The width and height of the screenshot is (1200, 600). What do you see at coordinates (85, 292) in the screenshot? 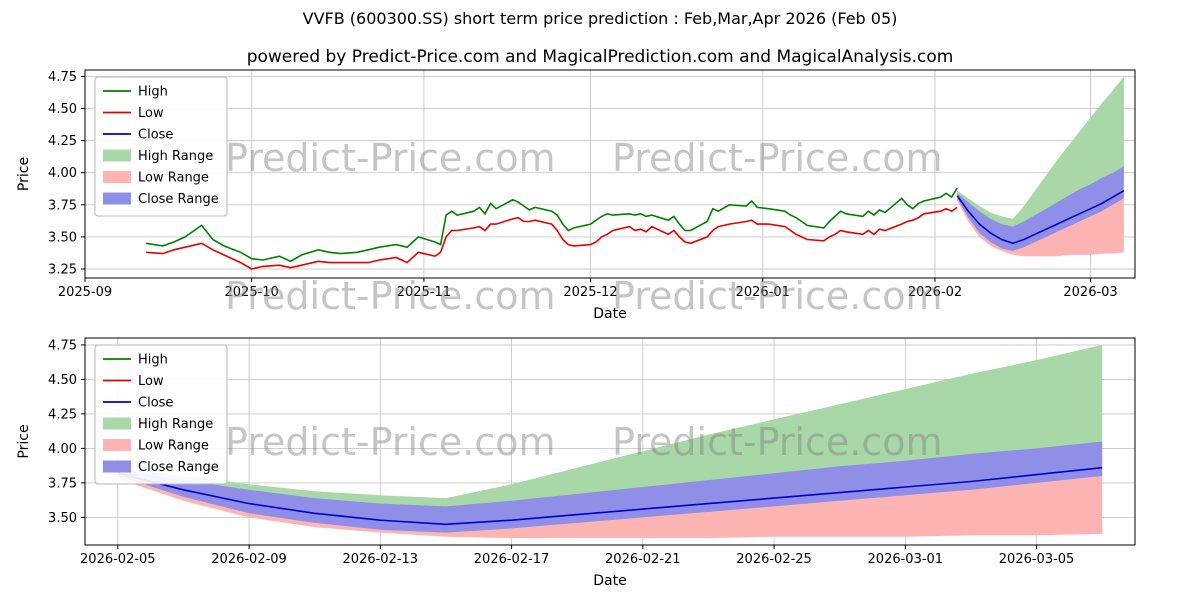
I see `svg-text: 2025-09` at bounding box center [85, 292].